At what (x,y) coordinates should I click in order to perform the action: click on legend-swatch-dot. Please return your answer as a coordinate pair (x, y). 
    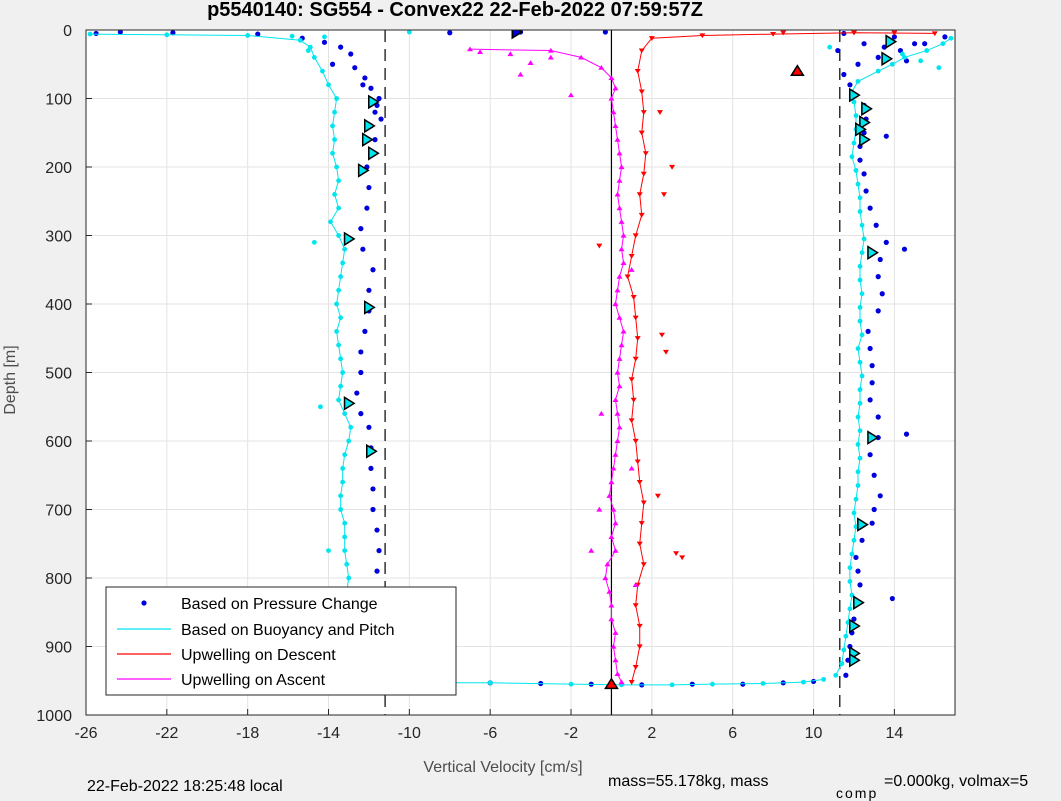
    Looking at the image, I should click on (144, 603).